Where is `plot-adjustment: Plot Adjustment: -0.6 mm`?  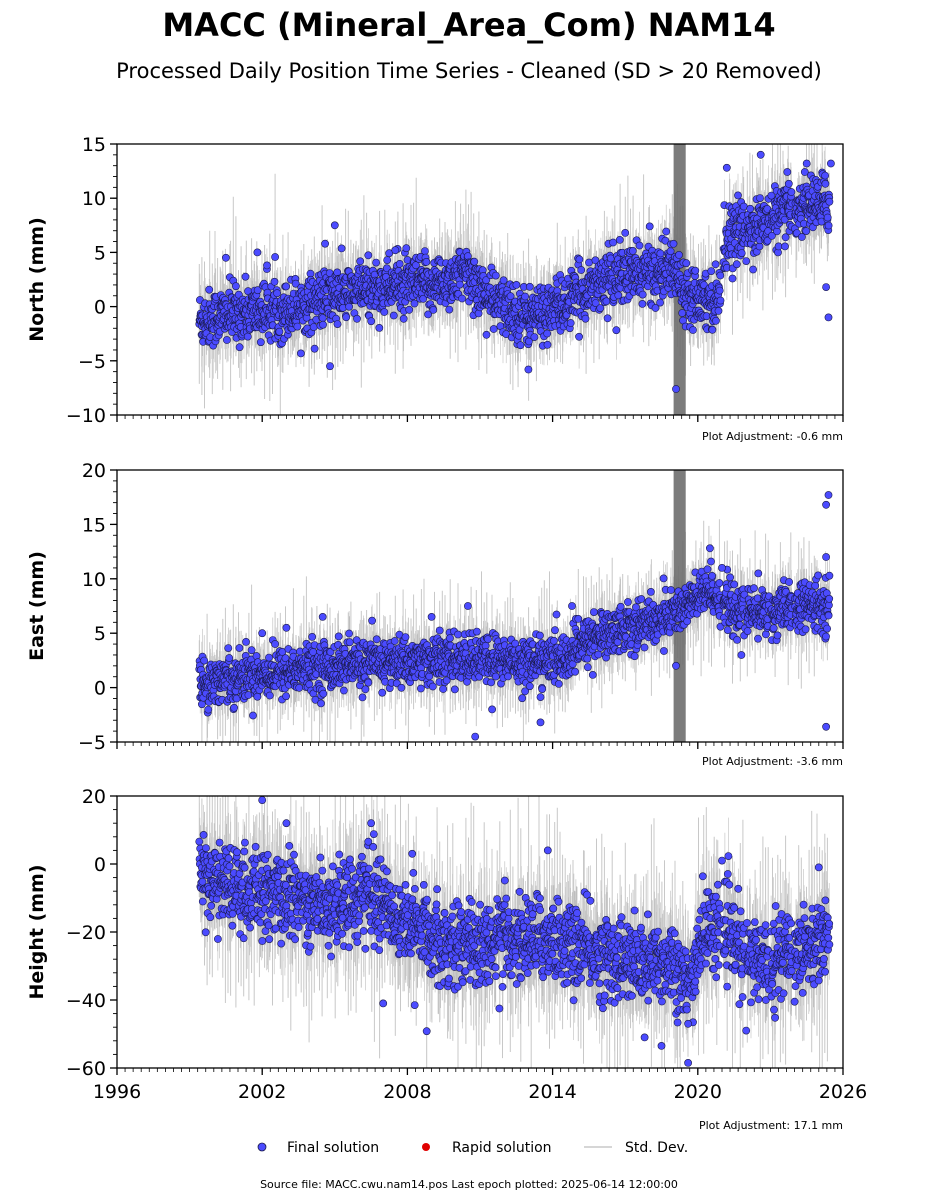
plot-adjustment: Plot Adjustment: -0.6 mm is located at coordinates (772, 436).